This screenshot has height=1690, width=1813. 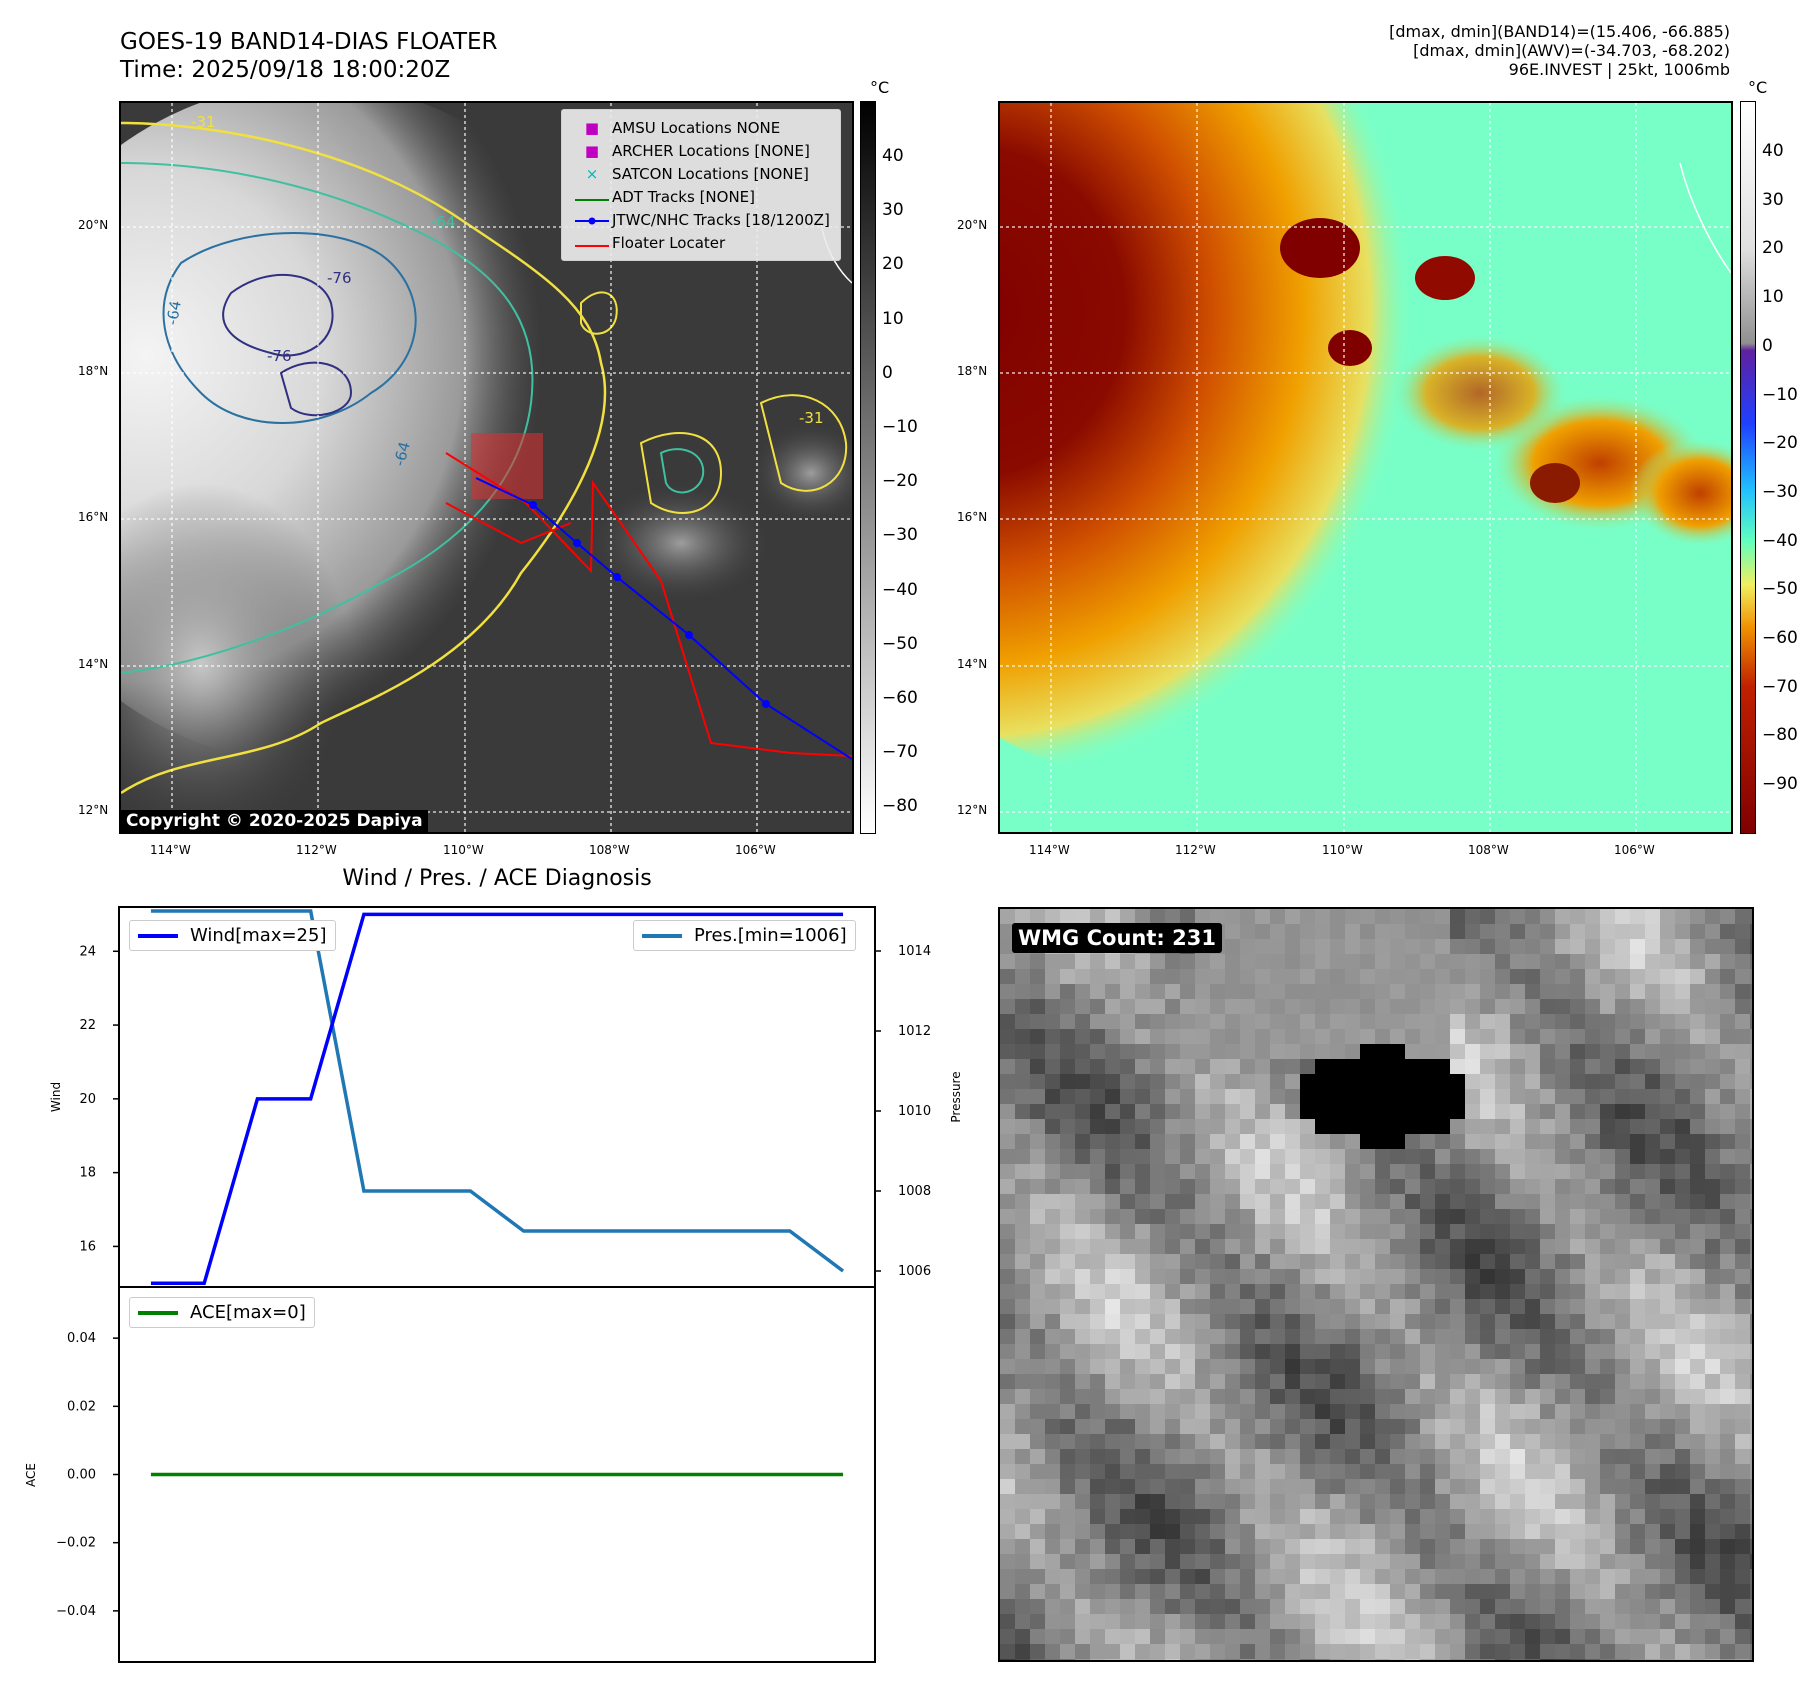 What do you see at coordinates (893, 318) in the screenshot?
I see `colorbar-tick-label: 10` at bounding box center [893, 318].